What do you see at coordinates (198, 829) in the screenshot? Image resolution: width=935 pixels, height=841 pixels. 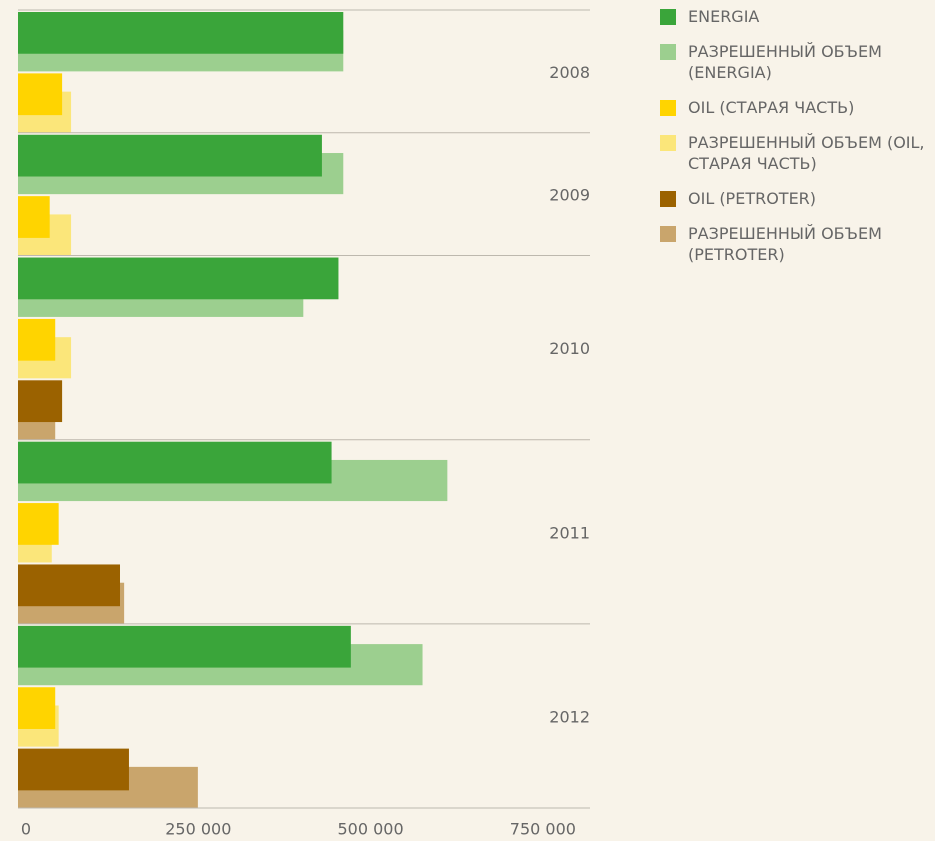 I see `x-tick-label: 250 000` at bounding box center [198, 829].